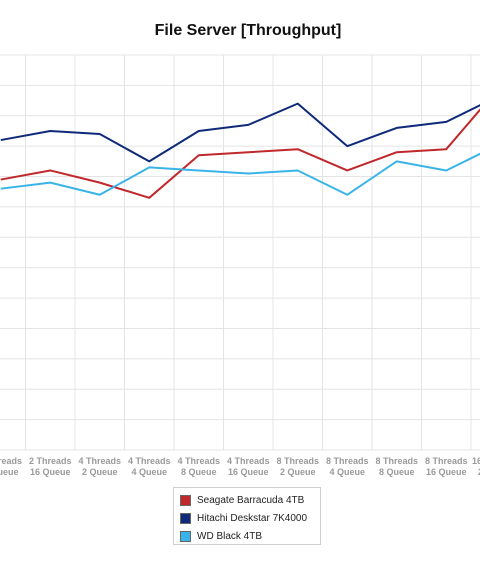 This screenshot has height=568, width=480. Describe the element at coordinates (446, 466) in the screenshot. I see `x-tick-label: 8 Threads 16 Queue` at that location.